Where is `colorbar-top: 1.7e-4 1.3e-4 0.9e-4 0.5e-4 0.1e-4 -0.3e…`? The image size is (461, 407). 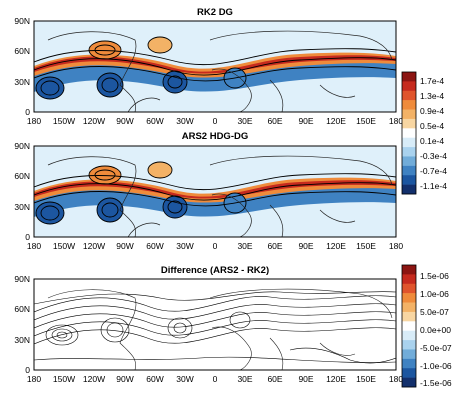 colorbar-top: 1.7e-4 1.3e-4 0.9e-4 0.5e-4 0.1e-4 -0.3e… is located at coordinates (424, 133).